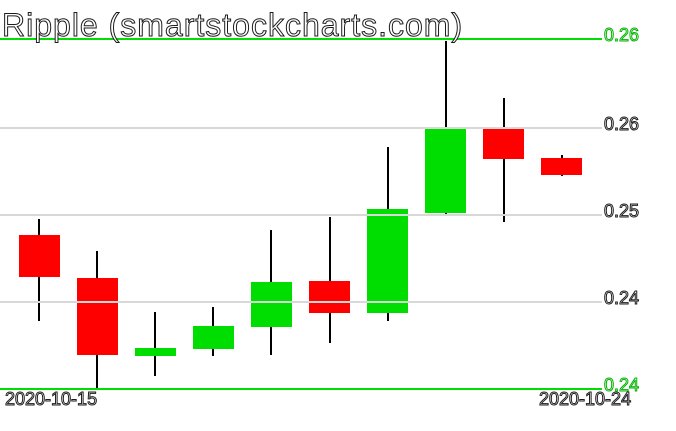 The image size is (676, 431). Describe the element at coordinates (51, 399) in the screenshot. I see `x-axis-label: 2020-10-15` at that location.